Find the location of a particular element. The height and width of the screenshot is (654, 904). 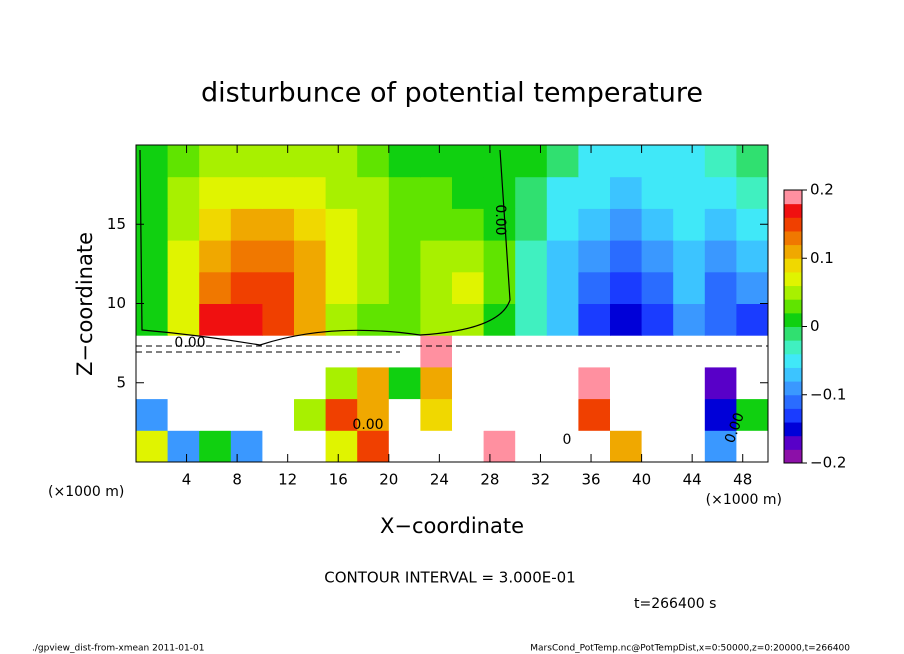

y-tick-label: 15 is located at coordinates (116, 224).